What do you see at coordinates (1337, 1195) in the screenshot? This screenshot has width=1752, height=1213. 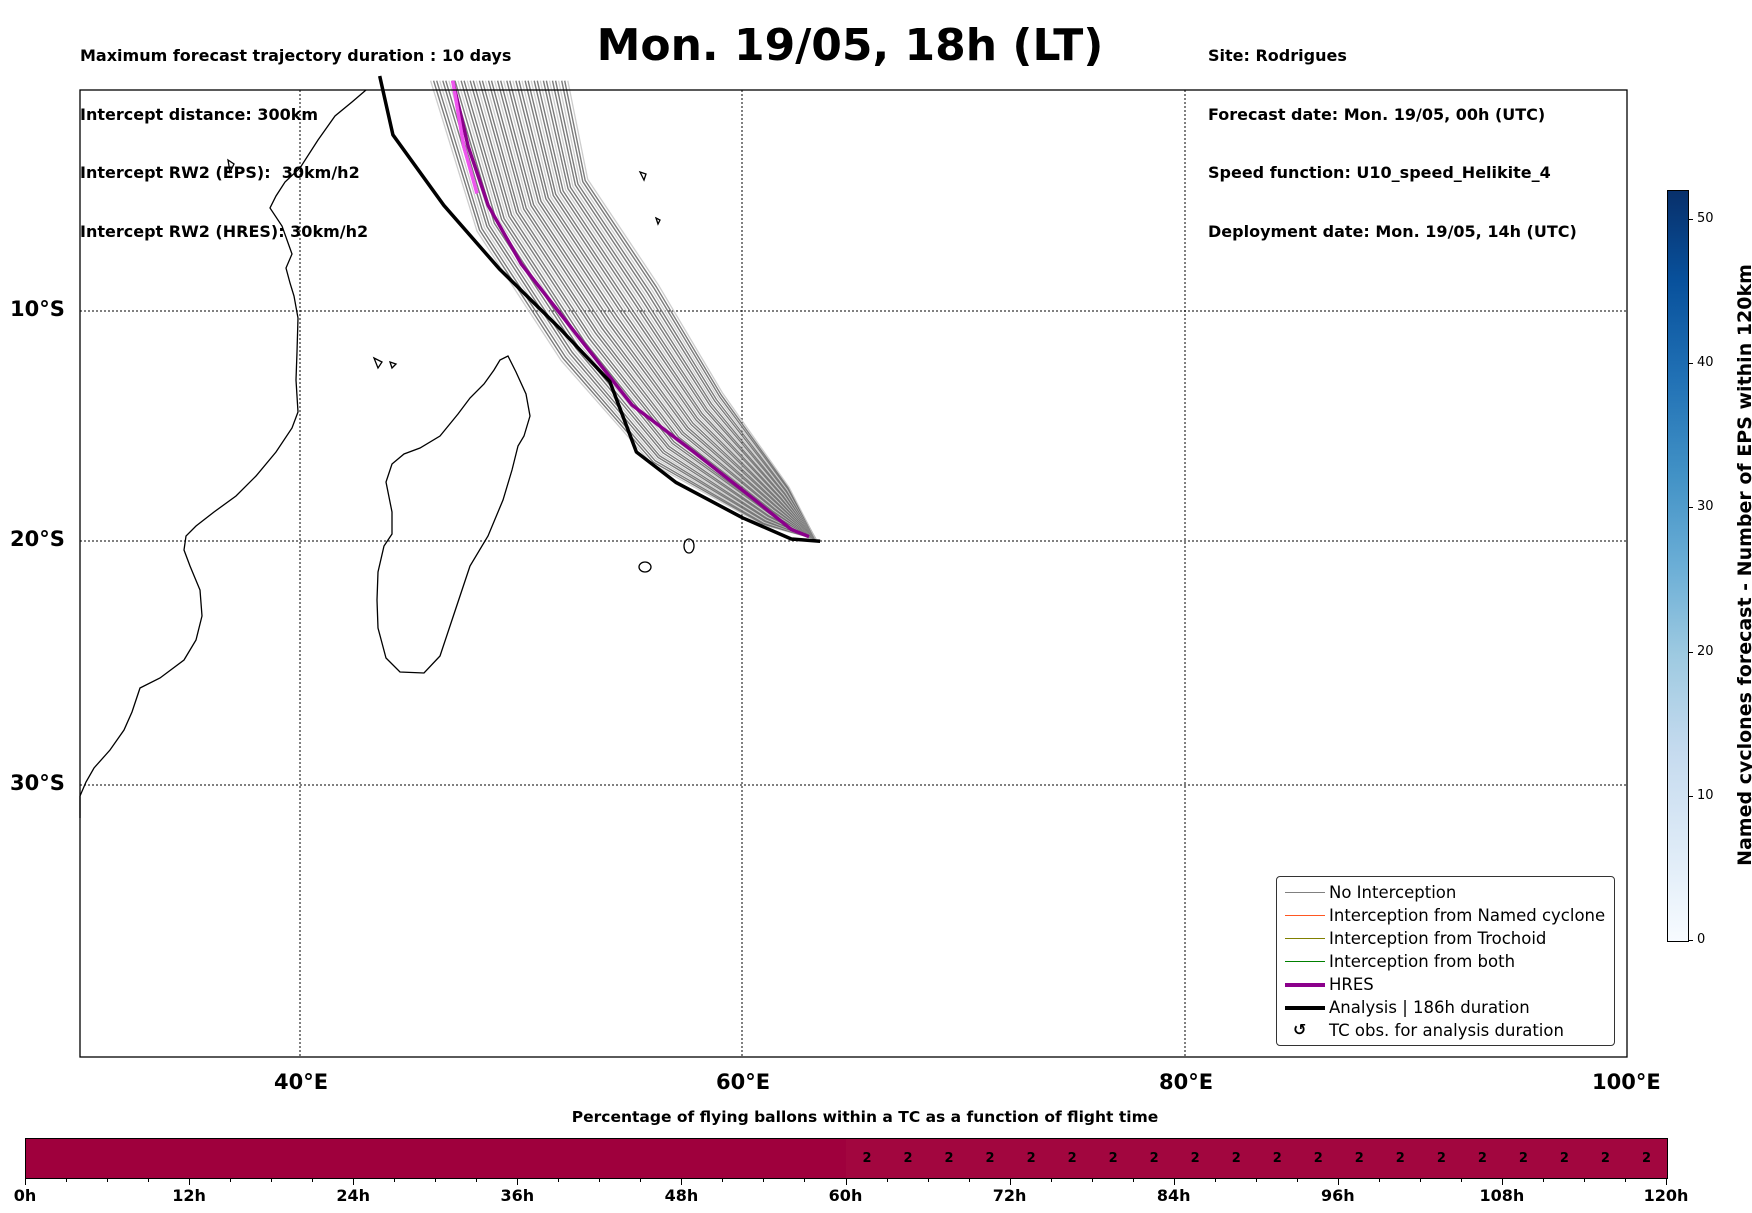 I see `hour-label: 96h` at bounding box center [1337, 1195].